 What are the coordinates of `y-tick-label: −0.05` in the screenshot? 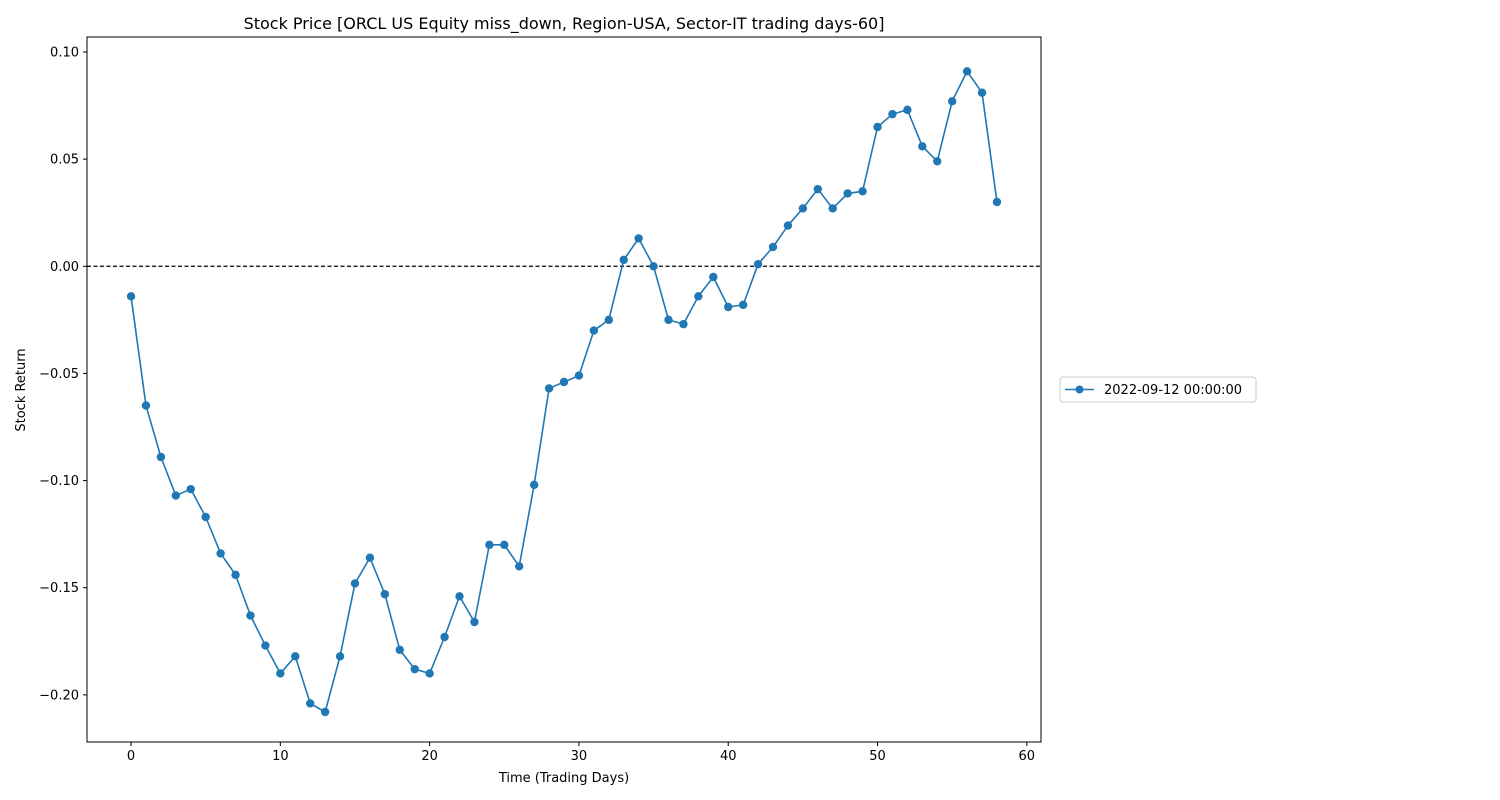 It's located at (59, 374).